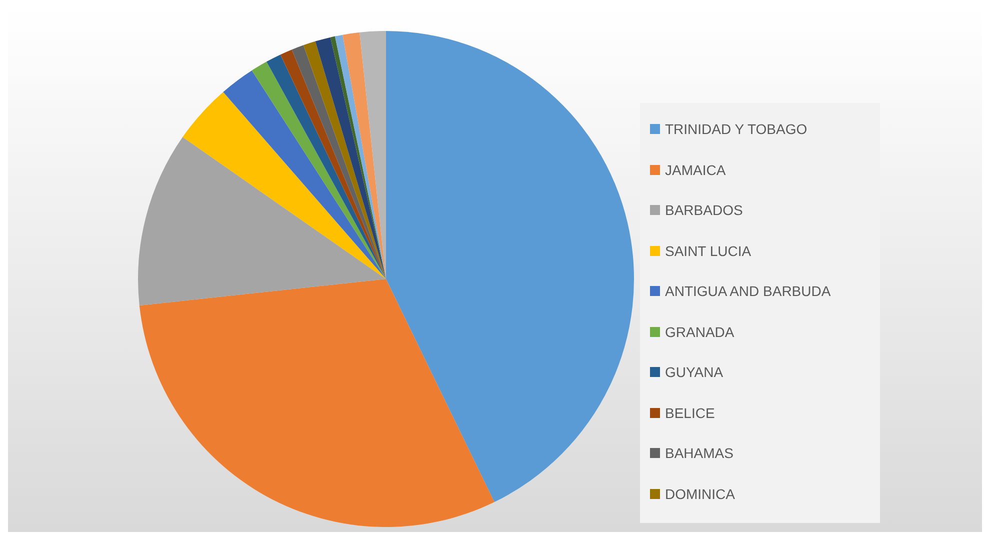 The width and height of the screenshot is (990, 540). I want to click on legend-label: BELICE, so click(690, 413).